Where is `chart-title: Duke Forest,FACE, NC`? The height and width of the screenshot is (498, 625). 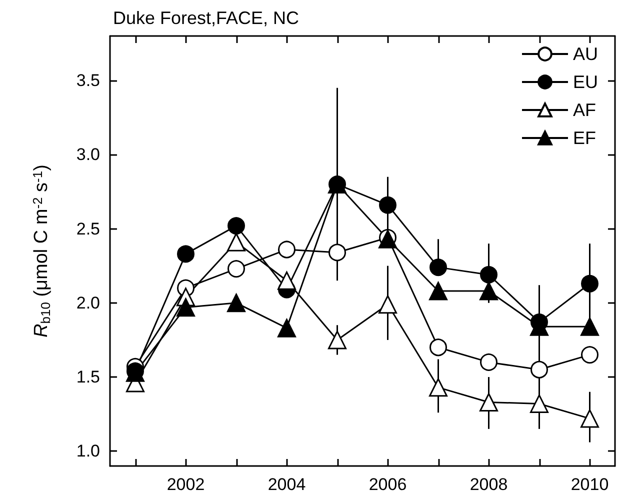
chart-title: Duke Forest,FACE, NC is located at coordinates (206, 18).